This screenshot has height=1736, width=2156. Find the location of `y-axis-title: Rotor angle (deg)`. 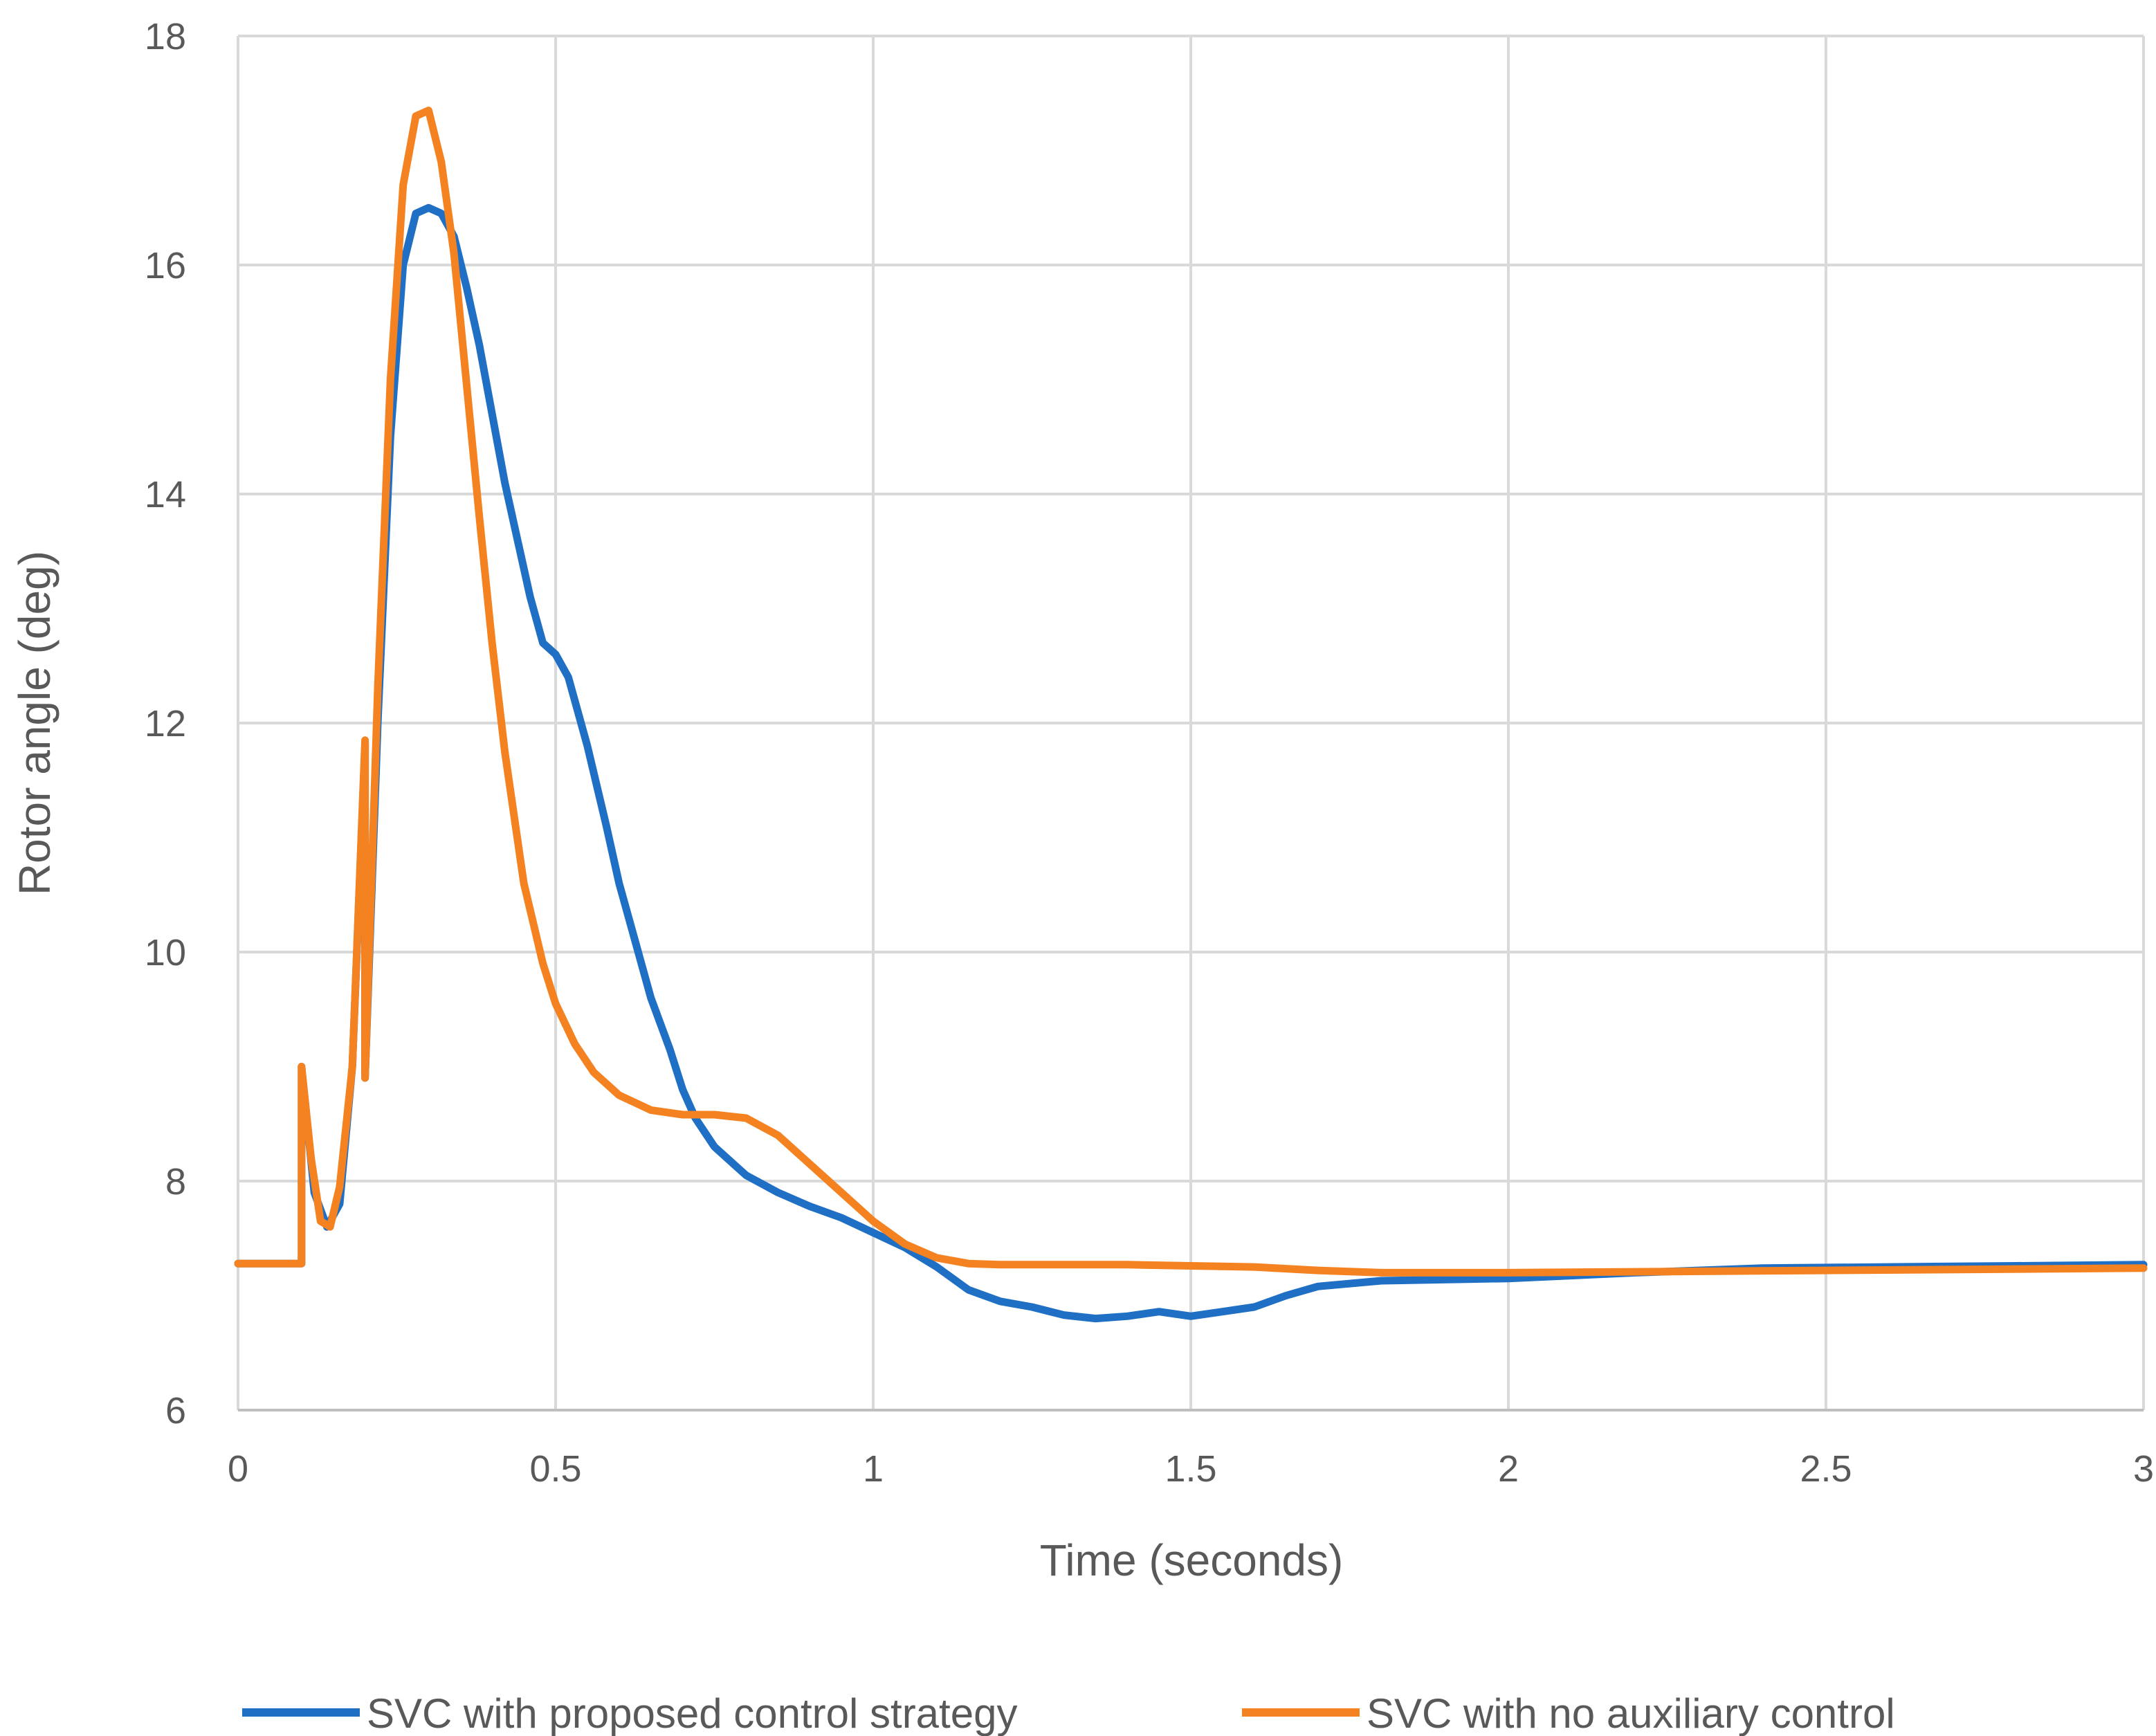

y-axis-title: Rotor angle (deg) is located at coordinates (35, 723).